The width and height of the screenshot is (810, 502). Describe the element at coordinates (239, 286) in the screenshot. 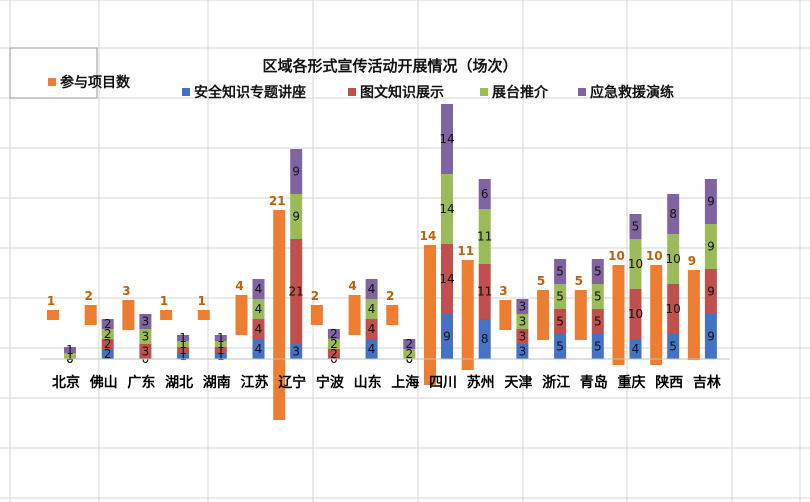

I see `total-data-label: 4` at that location.